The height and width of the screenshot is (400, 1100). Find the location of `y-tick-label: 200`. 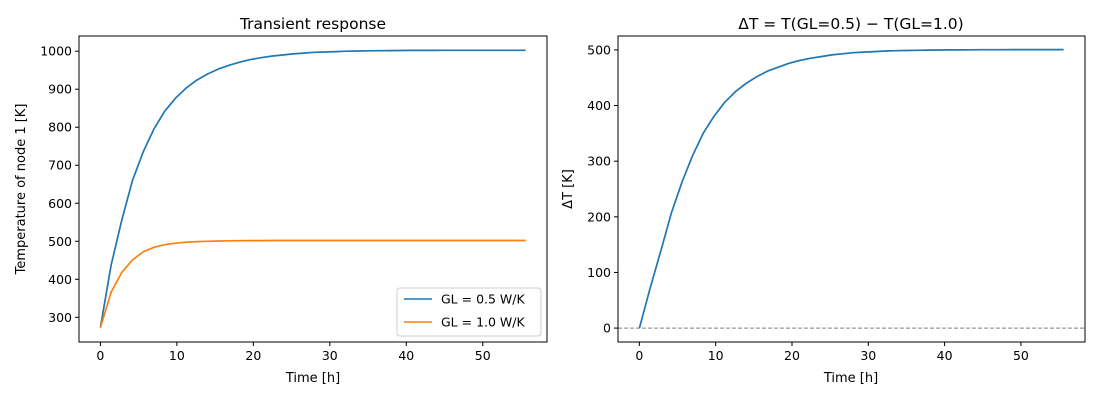

y-tick-label: 200 is located at coordinates (599, 216).